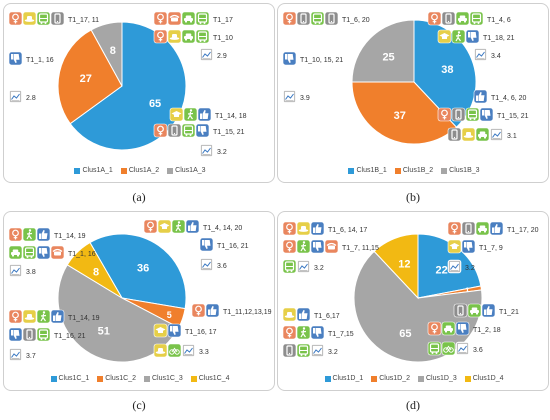 The width and height of the screenshot is (550, 420). I want to click on legend-label: Clus1A_2, so click(144, 170).